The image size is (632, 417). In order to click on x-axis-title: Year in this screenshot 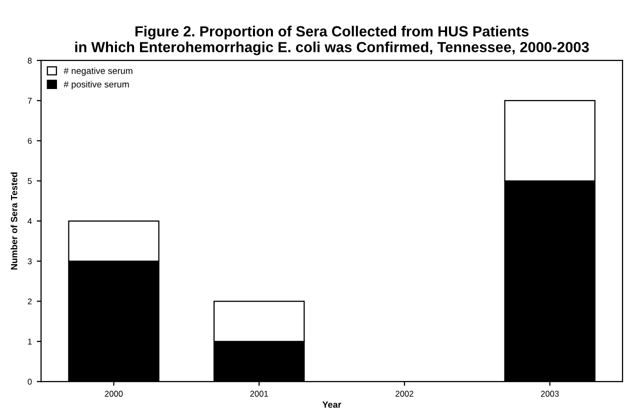, I will do `click(332, 404)`.